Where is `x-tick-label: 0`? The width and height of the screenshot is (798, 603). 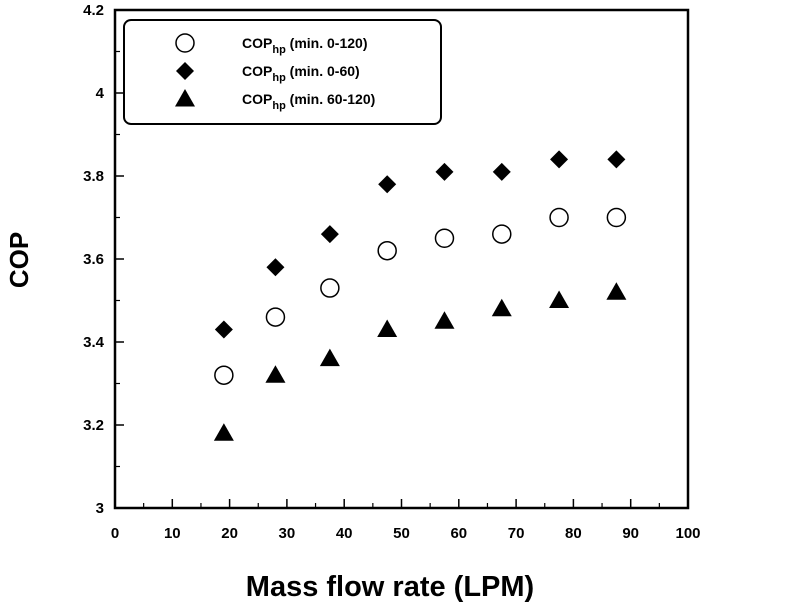 x-tick-label: 0 is located at coordinates (115, 533).